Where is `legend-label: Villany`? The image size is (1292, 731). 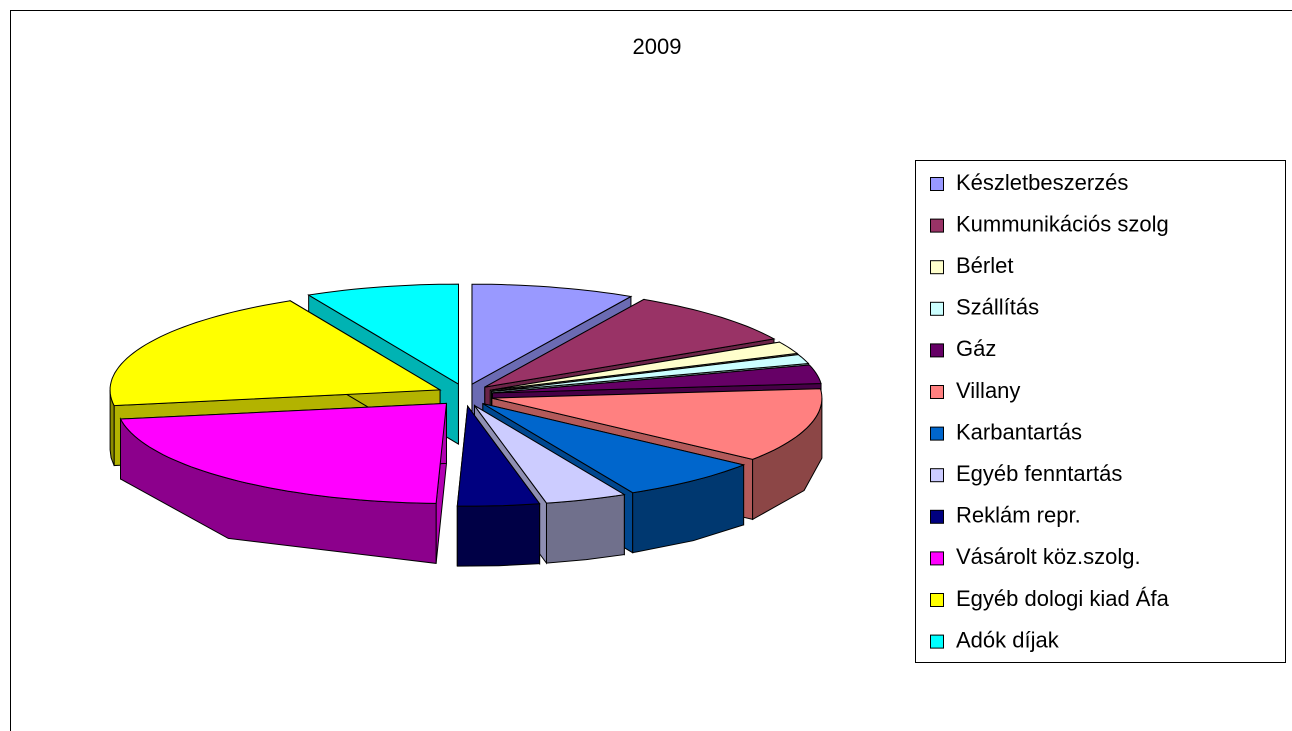 legend-label: Villany is located at coordinates (988, 390).